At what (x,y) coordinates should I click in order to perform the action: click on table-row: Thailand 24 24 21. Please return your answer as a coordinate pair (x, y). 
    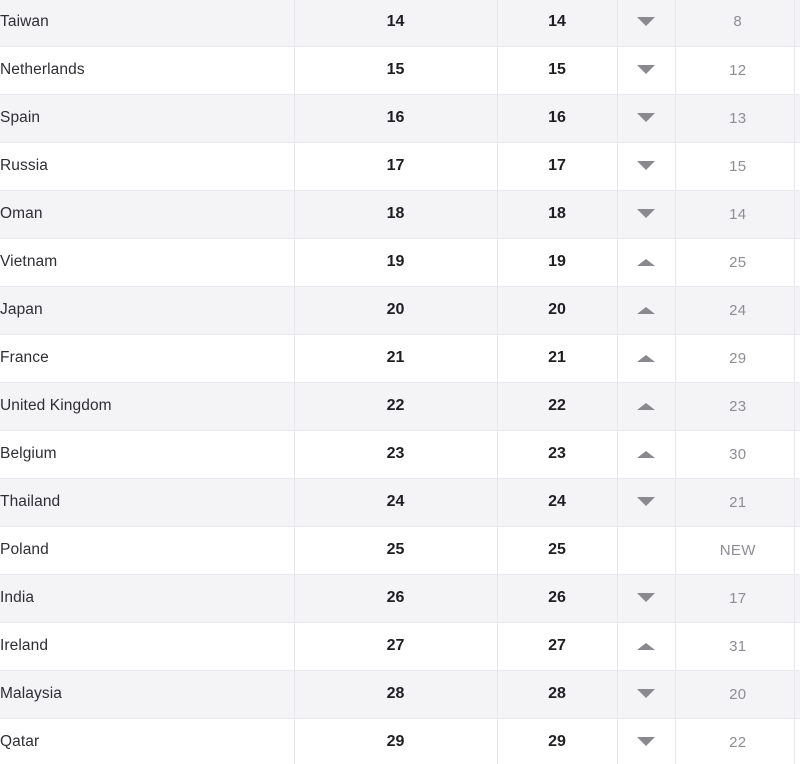
    Looking at the image, I should click on (400, 502).